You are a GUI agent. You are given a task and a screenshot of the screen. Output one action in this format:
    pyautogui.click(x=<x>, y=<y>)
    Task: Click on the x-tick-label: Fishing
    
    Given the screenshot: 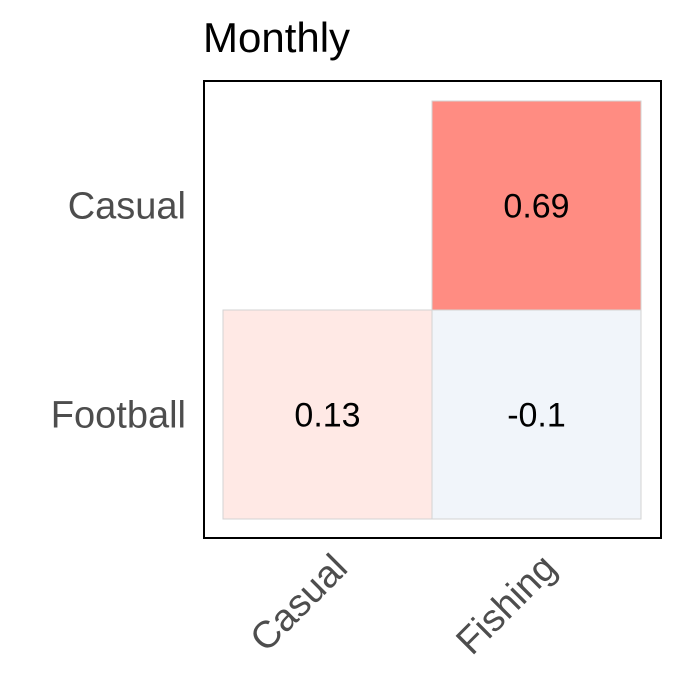 What is the action you would take?
    pyautogui.click(x=507, y=605)
    